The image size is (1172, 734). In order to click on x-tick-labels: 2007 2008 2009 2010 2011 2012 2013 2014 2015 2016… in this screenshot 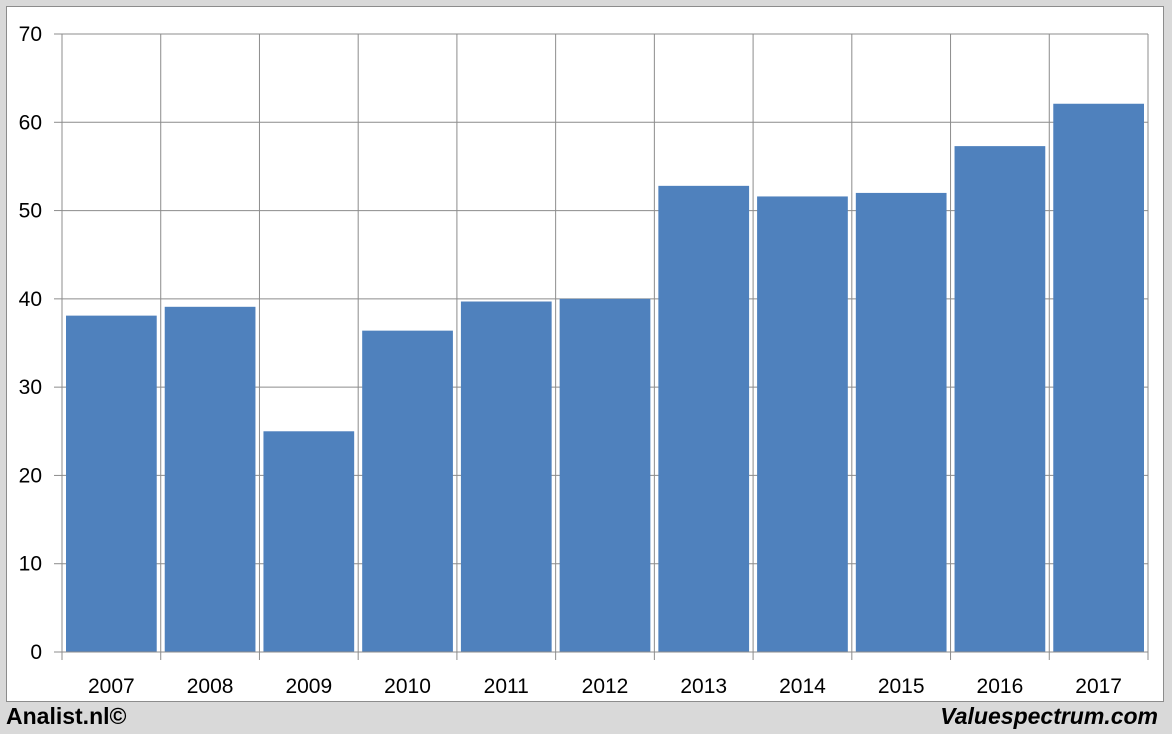, I will do `click(605, 686)`.